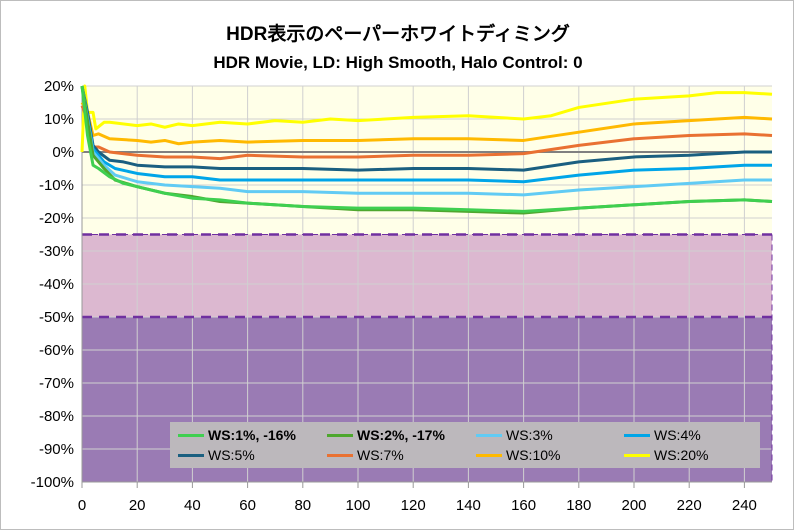  I want to click on legend-label: WS:4%, so click(677, 435).